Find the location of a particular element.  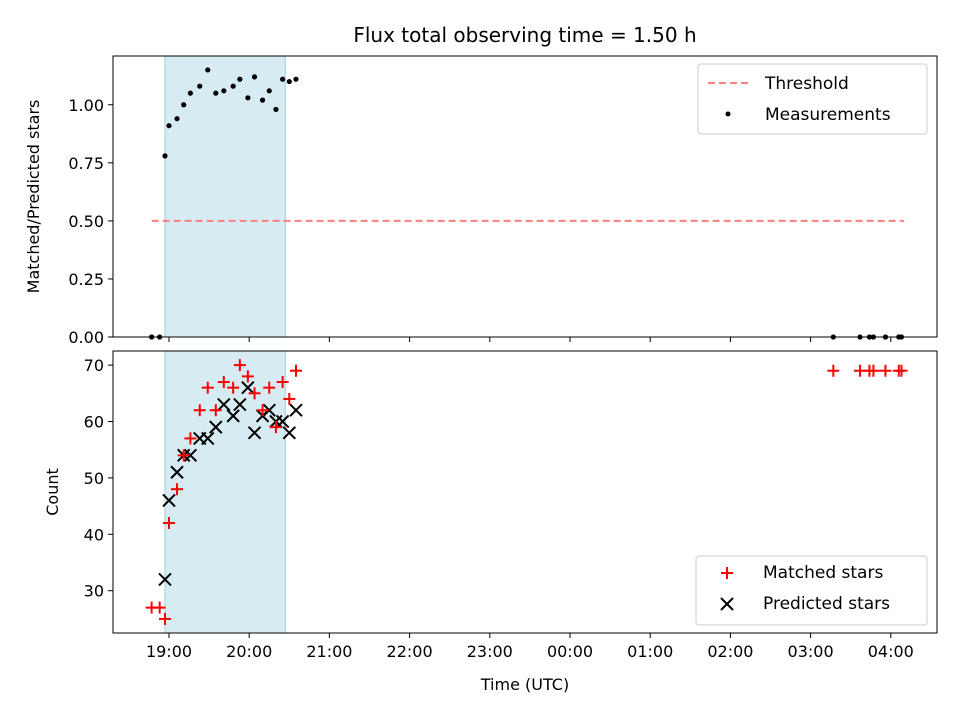

top-y-tick-label: 0.75 is located at coordinates (86, 163).